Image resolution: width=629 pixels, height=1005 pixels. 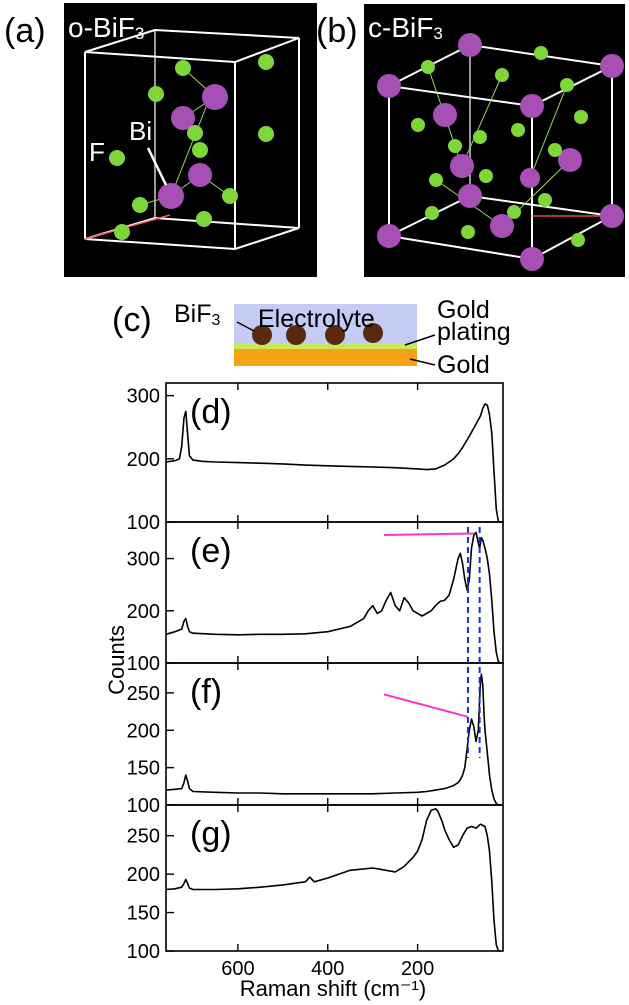 I want to click on subplot-label: (f), so click(x=206, y=692).